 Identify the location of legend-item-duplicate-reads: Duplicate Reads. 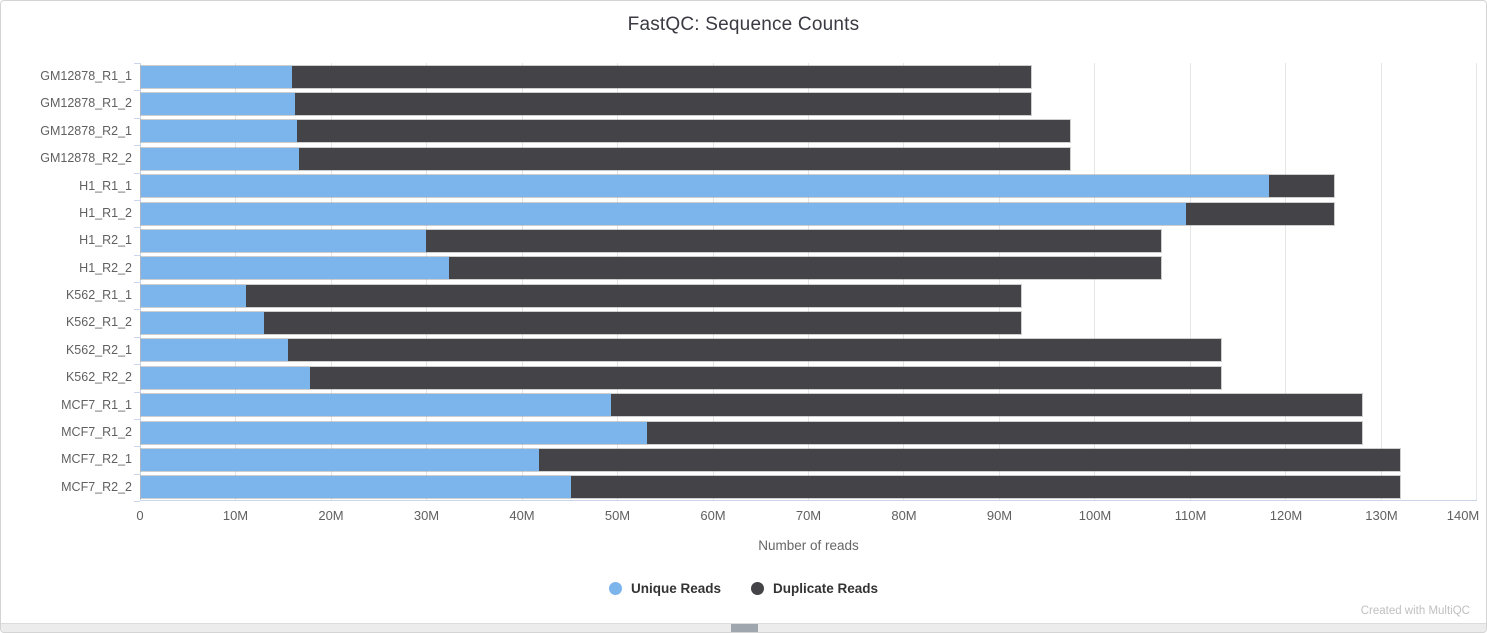
(814, 588).